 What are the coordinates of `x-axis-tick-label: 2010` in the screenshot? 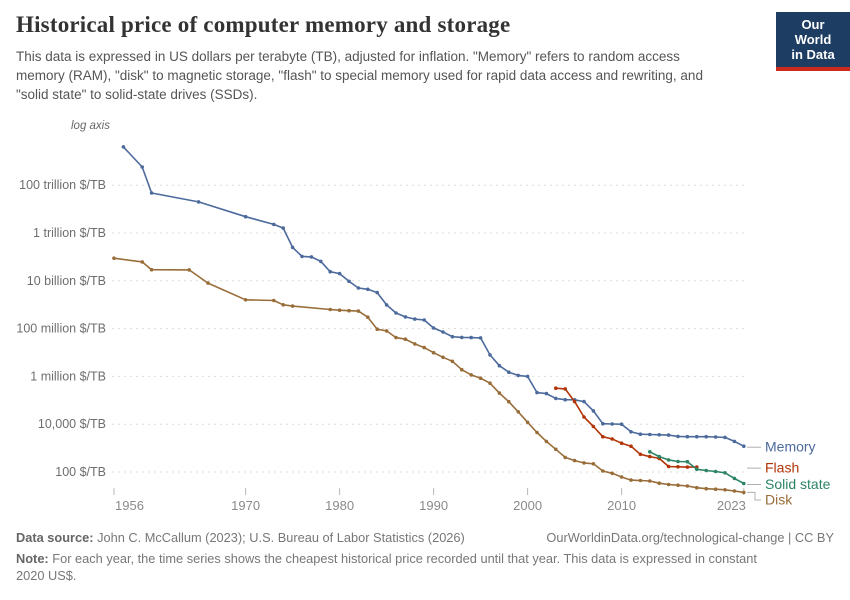 It's located at (621, 505).